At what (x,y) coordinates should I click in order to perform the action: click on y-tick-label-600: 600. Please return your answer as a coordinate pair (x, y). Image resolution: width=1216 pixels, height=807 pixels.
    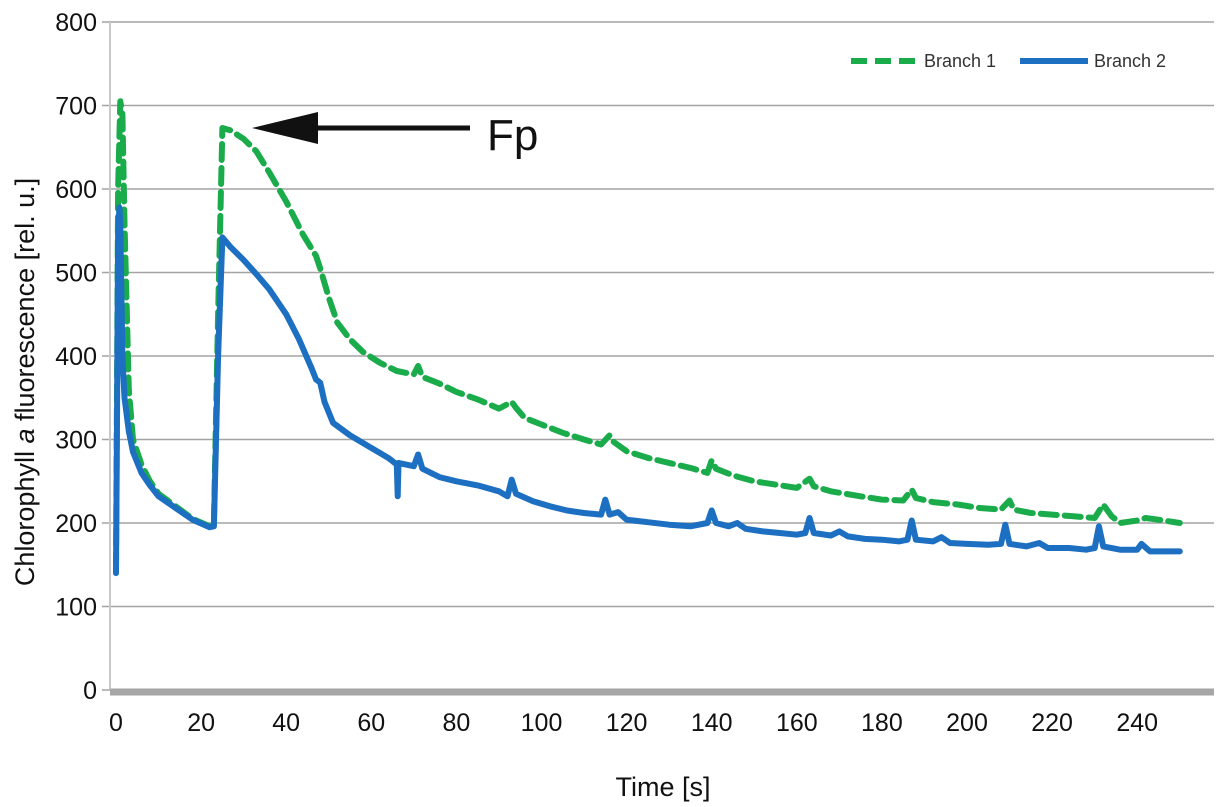
    Looking at the image, I should click on (76, 190).